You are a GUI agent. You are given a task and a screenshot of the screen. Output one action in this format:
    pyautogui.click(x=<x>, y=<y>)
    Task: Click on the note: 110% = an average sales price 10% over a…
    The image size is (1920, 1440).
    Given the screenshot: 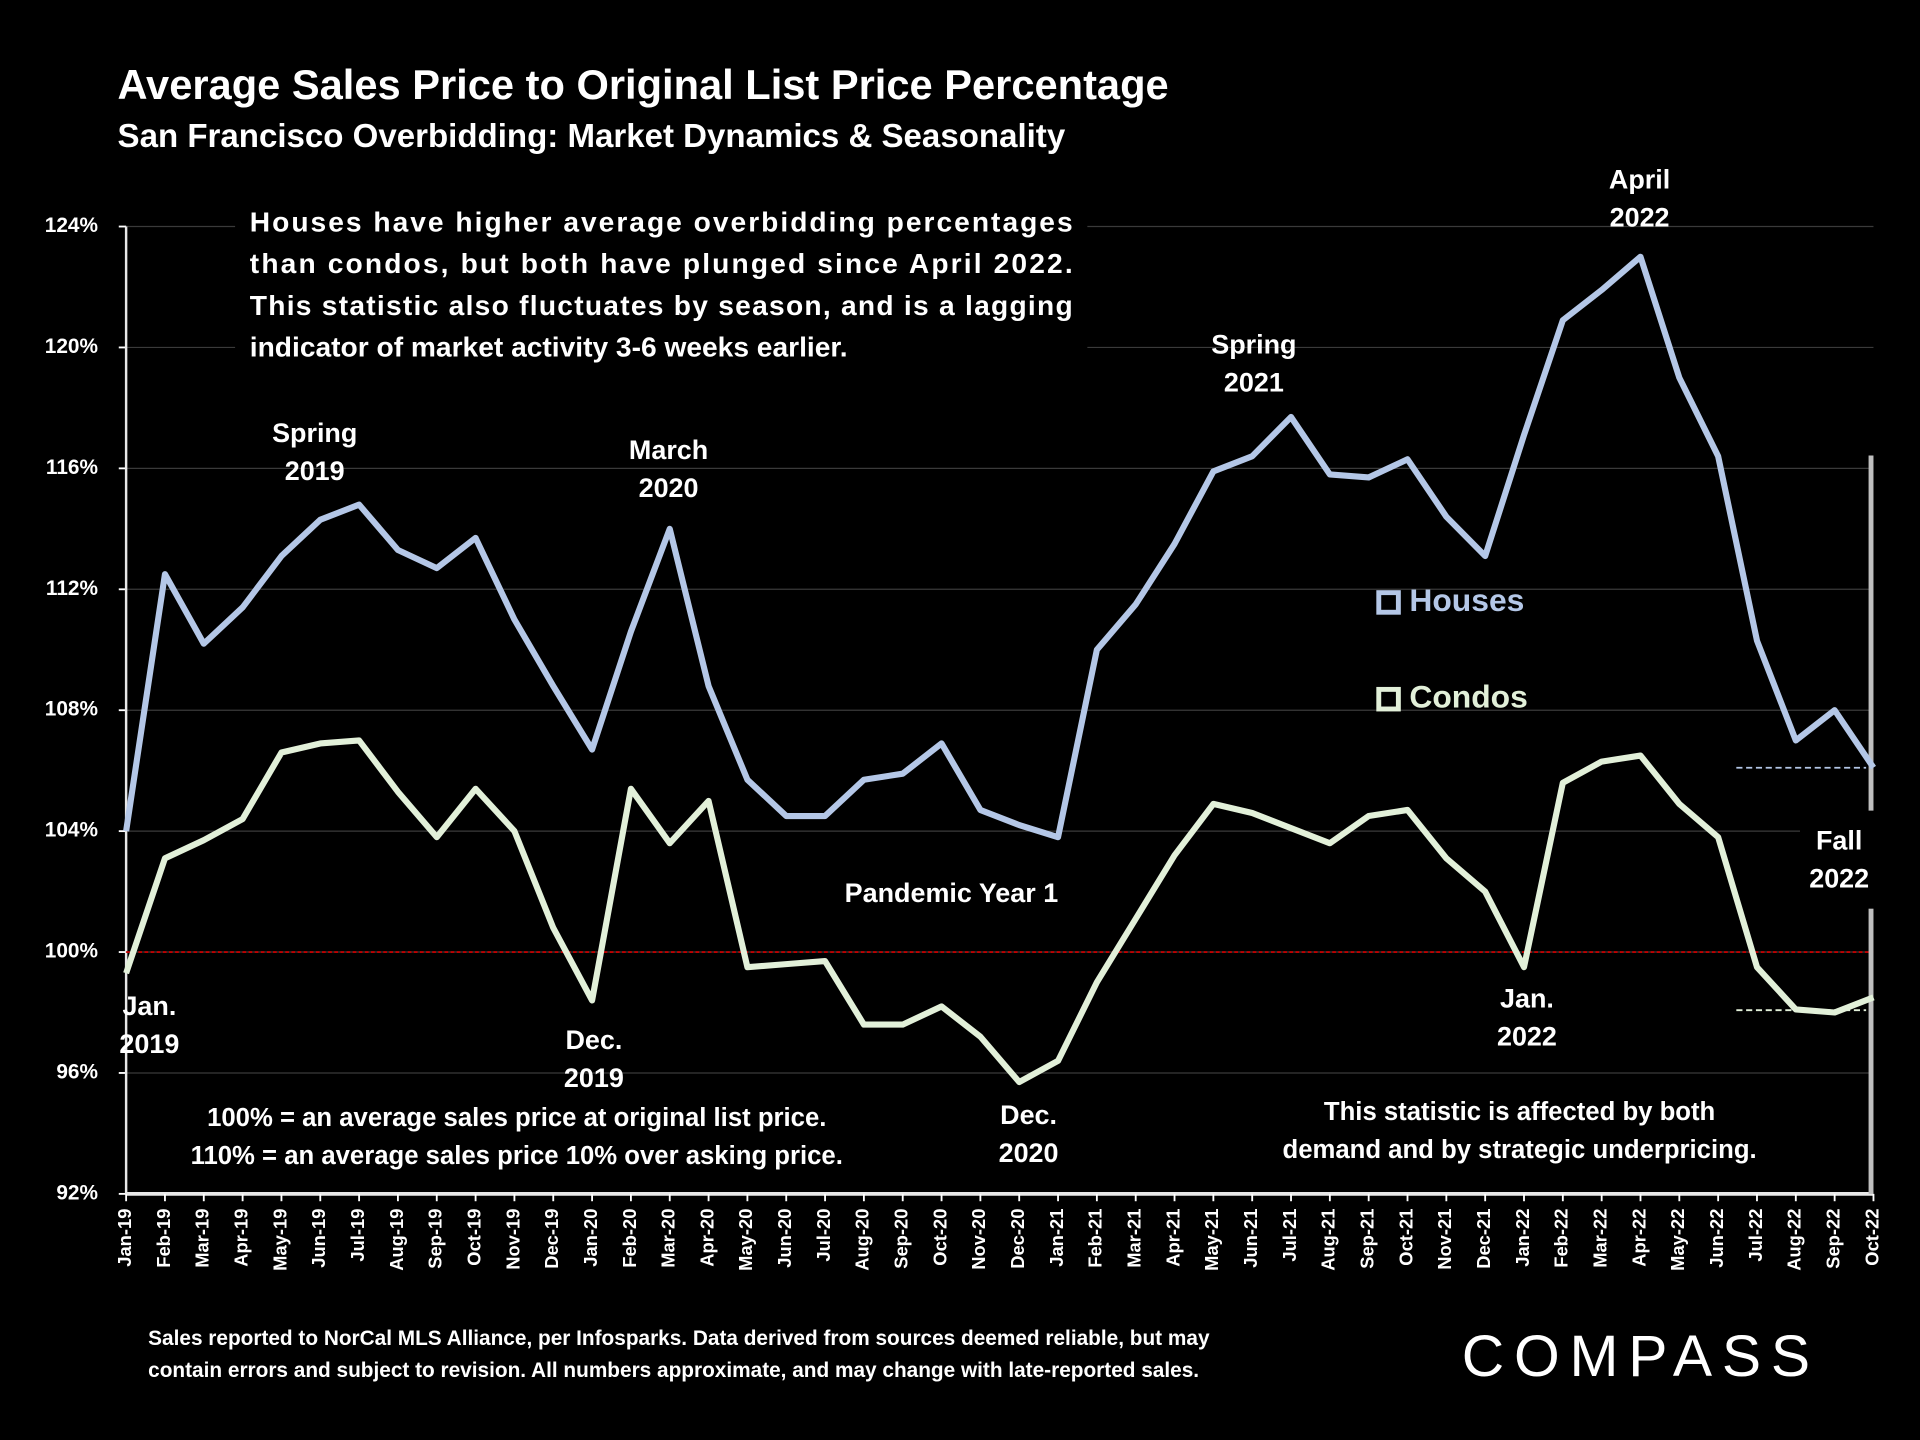 What is the action you would take?
    pyautogui.click(x=517, y=1156)
    